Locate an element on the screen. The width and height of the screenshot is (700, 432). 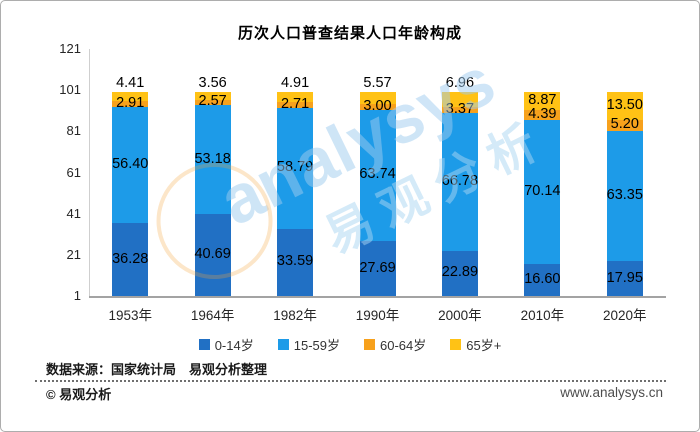
bar-value-label: 2.57 is located at coordinates (212, 101).